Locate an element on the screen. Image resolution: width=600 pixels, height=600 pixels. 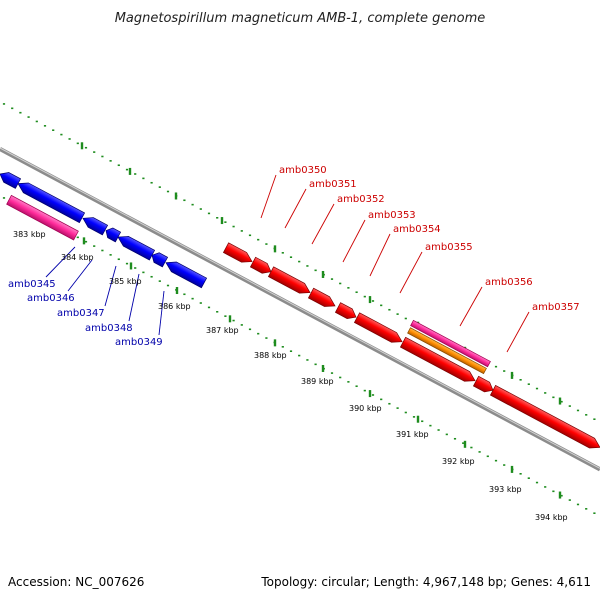
pink-feature-reverse is located at coordinates (42, 217).